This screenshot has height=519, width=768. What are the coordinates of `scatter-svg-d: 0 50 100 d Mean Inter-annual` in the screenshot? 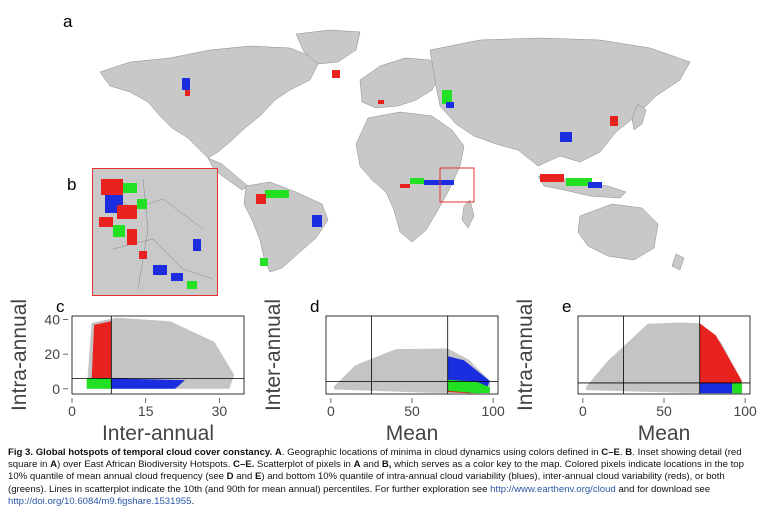 It's located at (383, 370).